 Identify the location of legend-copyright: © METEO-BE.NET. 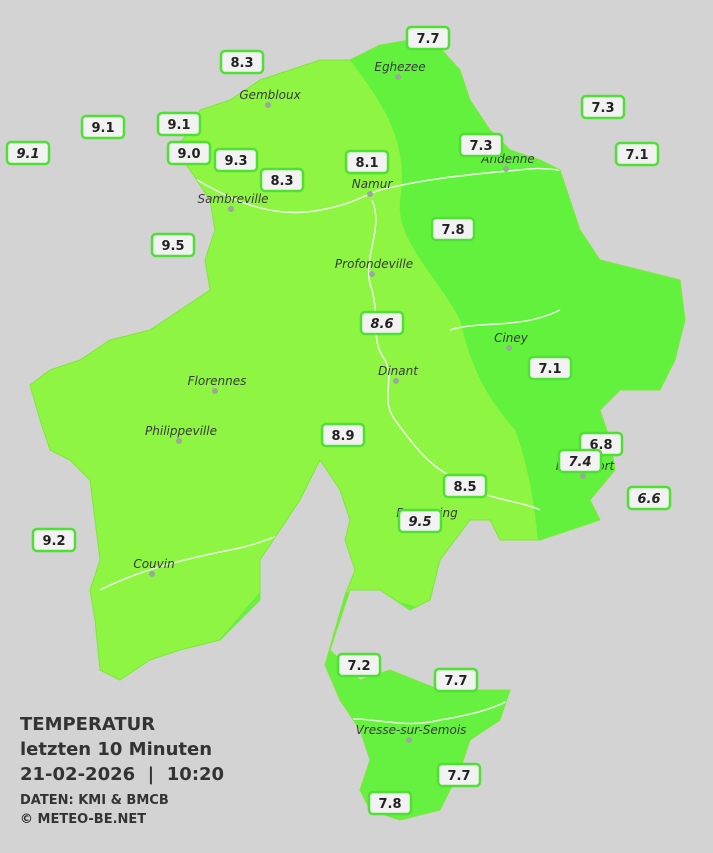
(83, 819).